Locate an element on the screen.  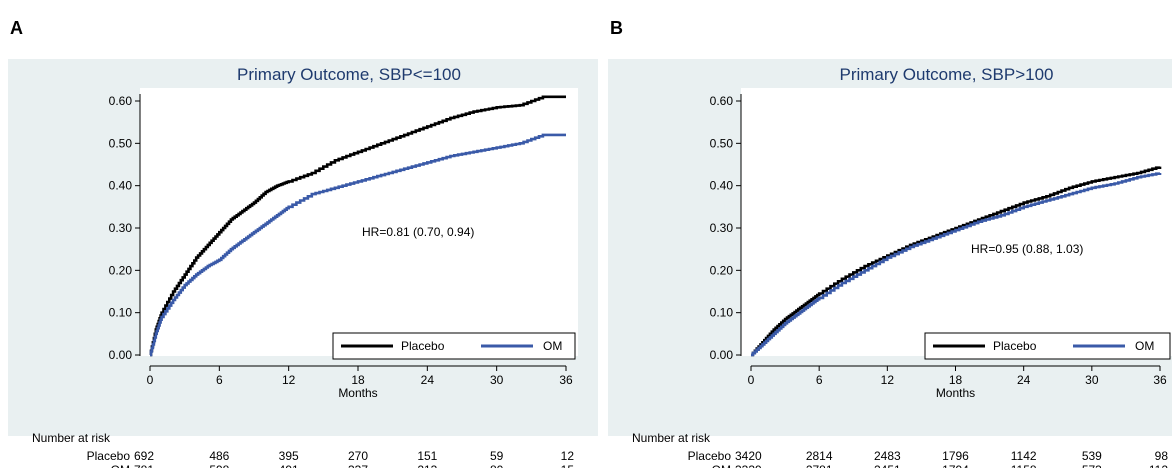
risk-value: 2814 is located at coordinates (819, 456).